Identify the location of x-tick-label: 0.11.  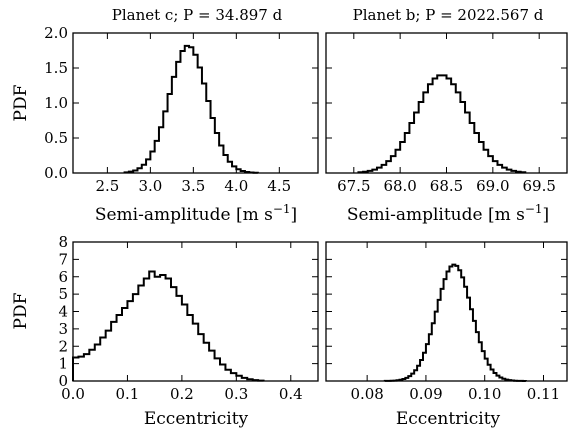
(543, 394).